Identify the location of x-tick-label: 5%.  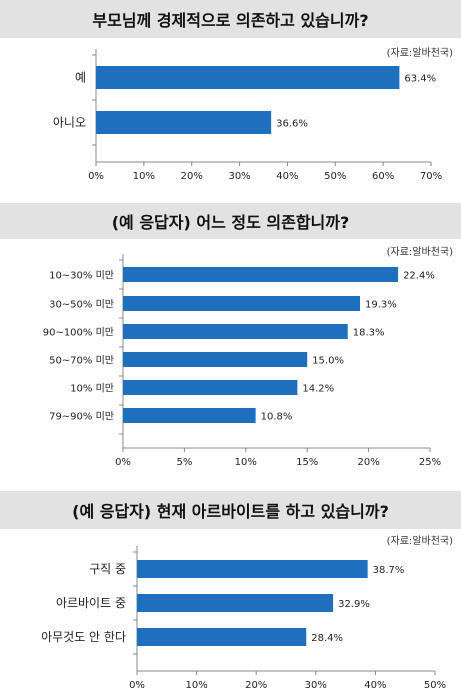
(184, 462).